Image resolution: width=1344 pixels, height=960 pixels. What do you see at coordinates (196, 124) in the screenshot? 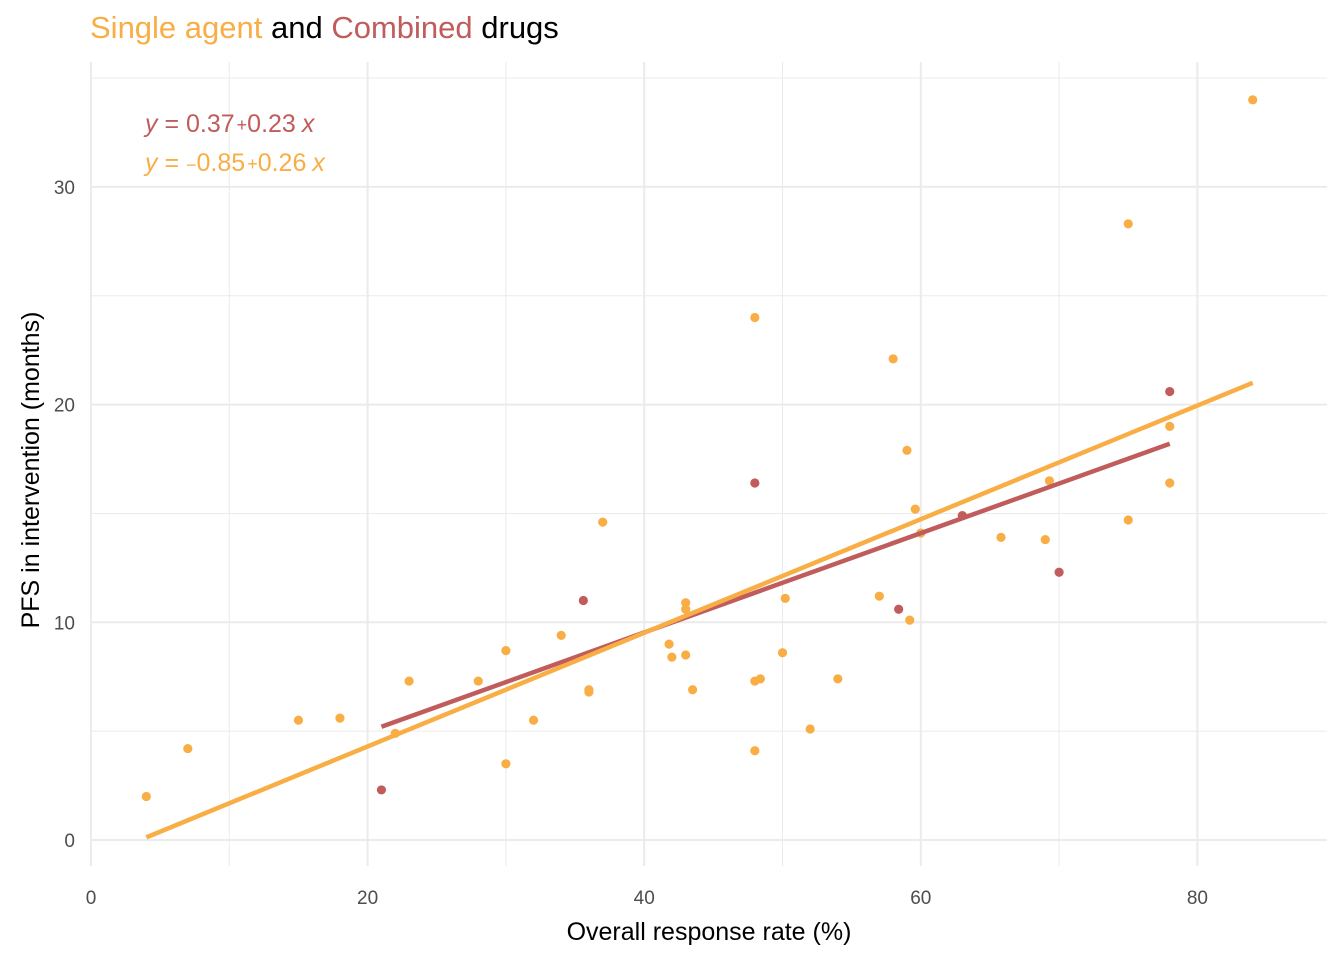
I see `eq1-eq: = 0.37` at bounding box center [196, 124].